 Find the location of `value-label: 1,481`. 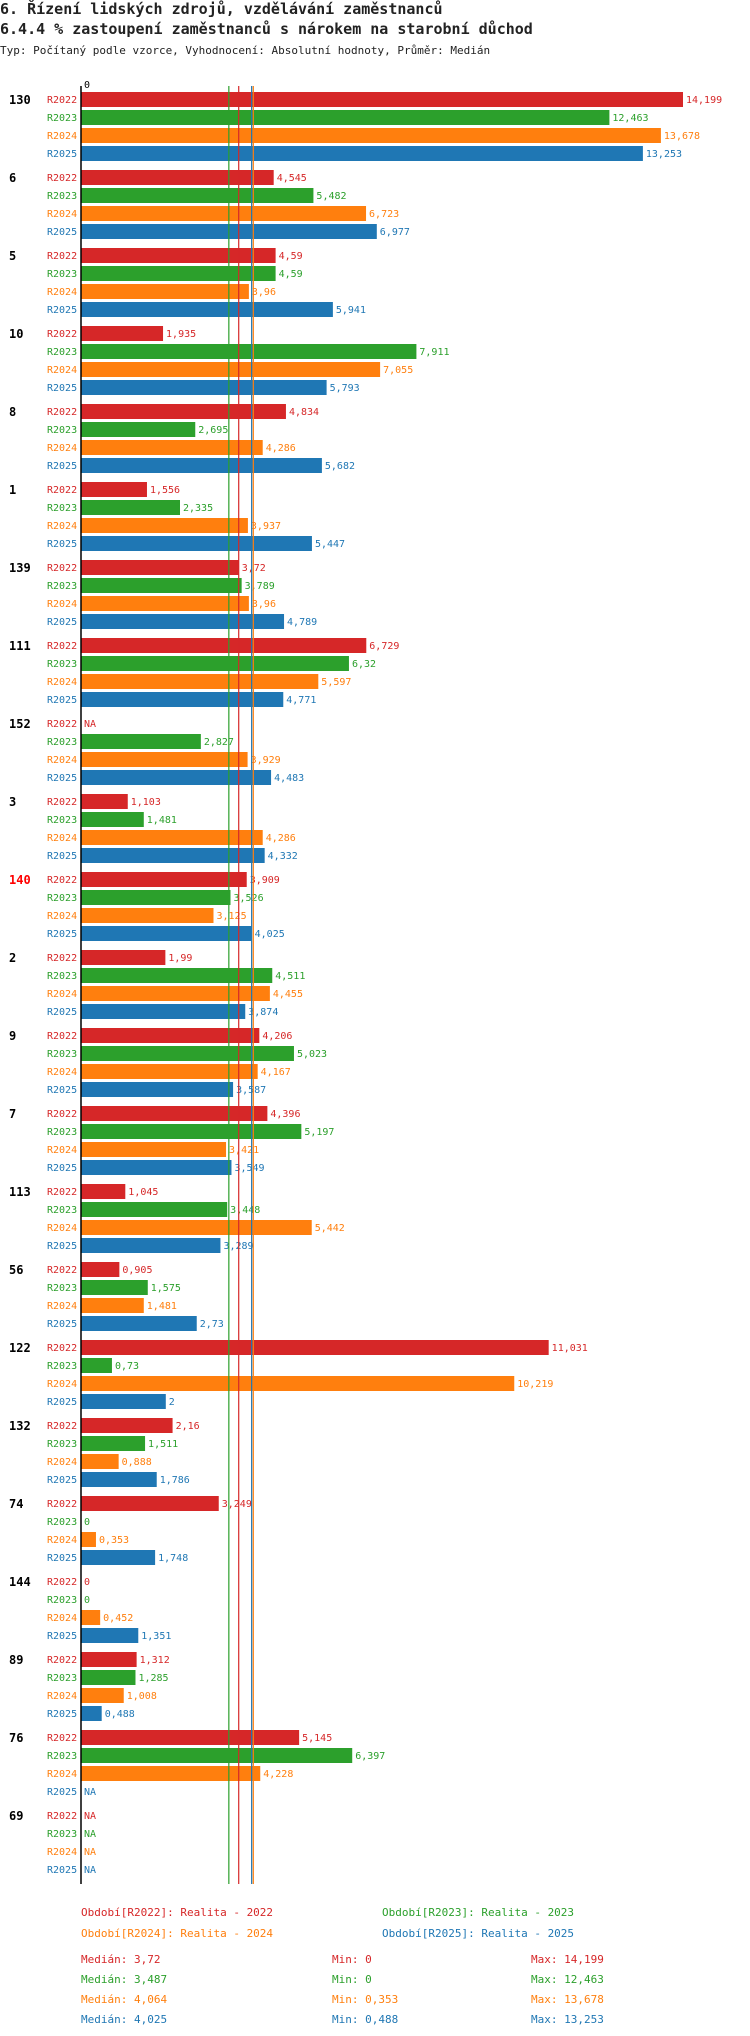

value-label: 1,481 is located at coordinates (162, 820).